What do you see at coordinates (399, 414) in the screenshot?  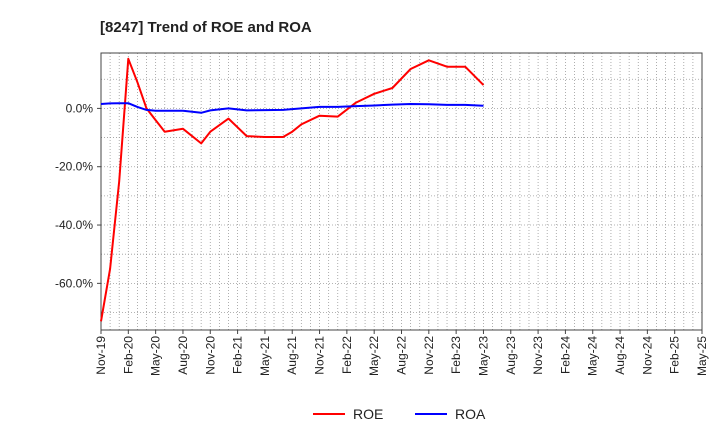 I see `legend: ROE ROA` at bounding box center [399, 414].